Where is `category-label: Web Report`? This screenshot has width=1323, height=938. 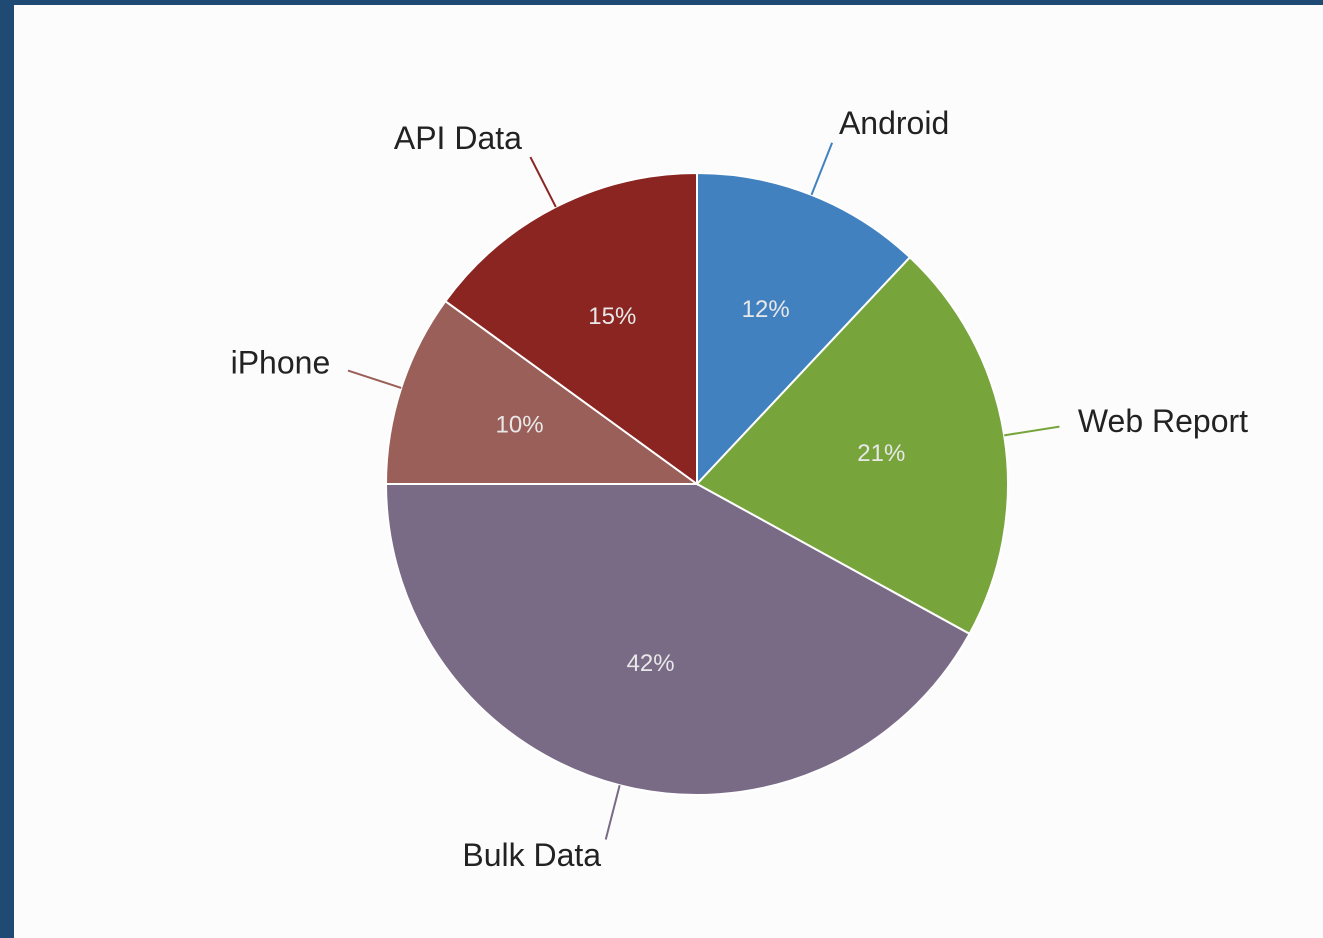
category-label: Web Report is located at coordinates (1163, 421).